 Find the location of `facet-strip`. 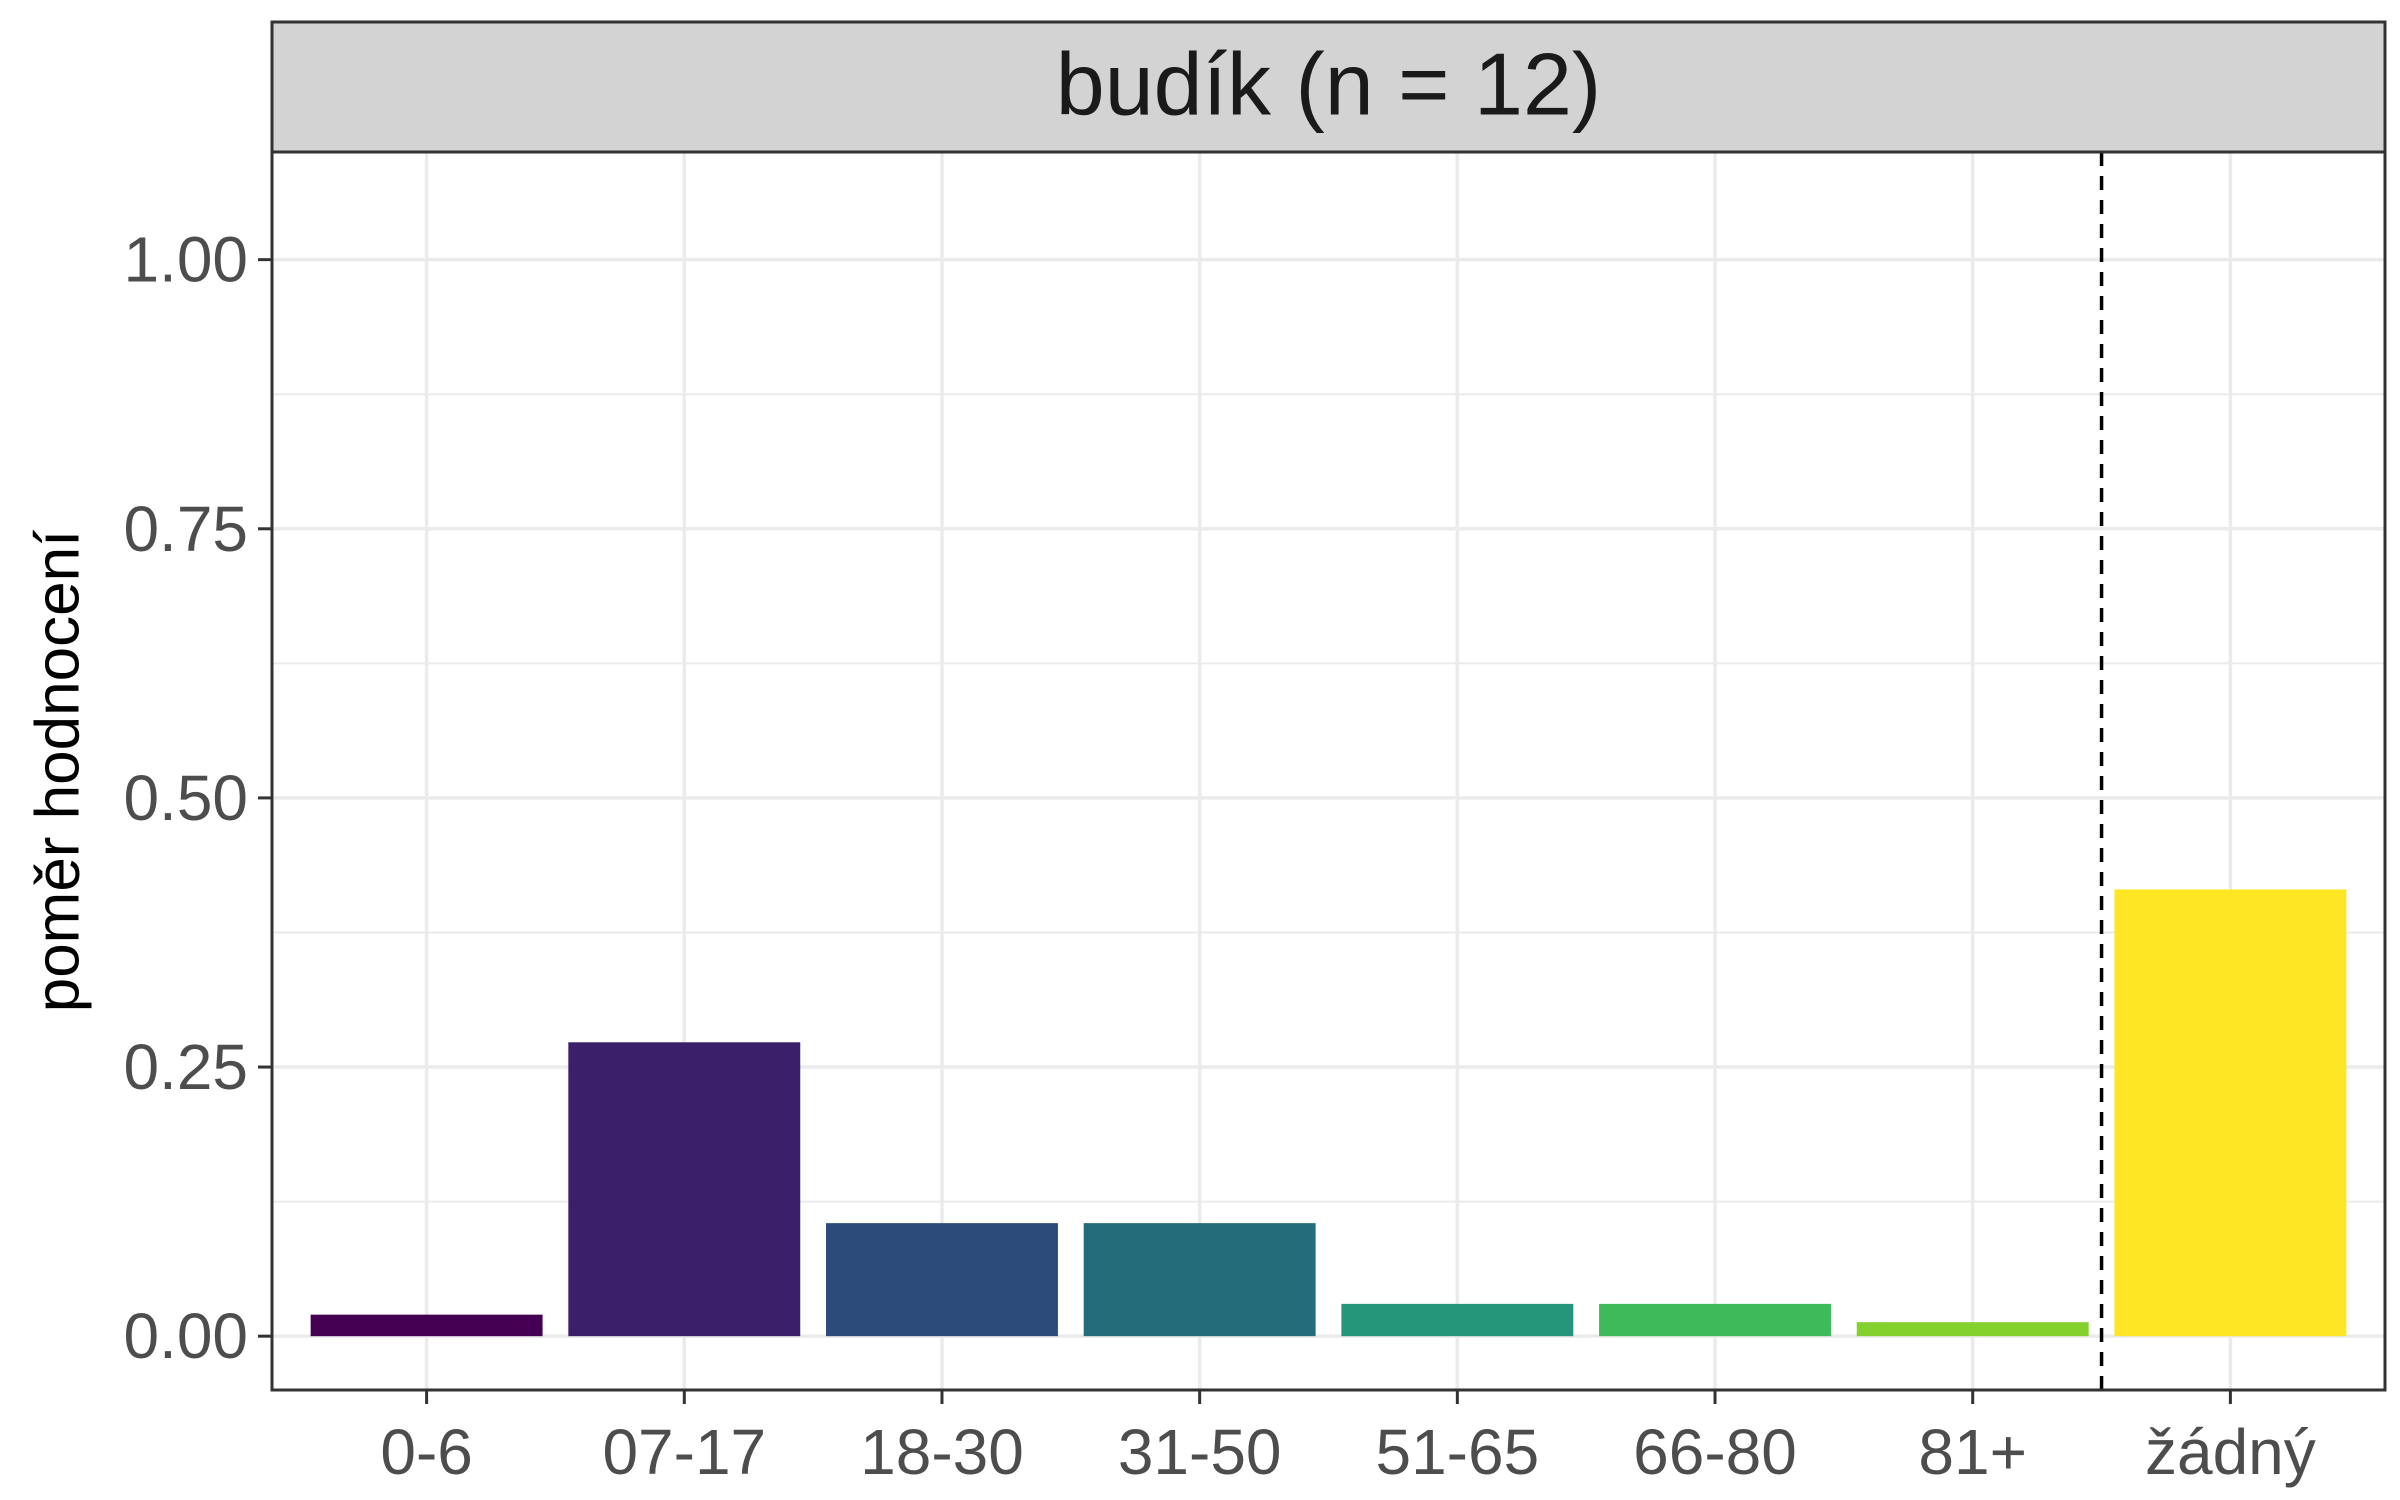

facet-strip is located at coordinates (1328, 87).